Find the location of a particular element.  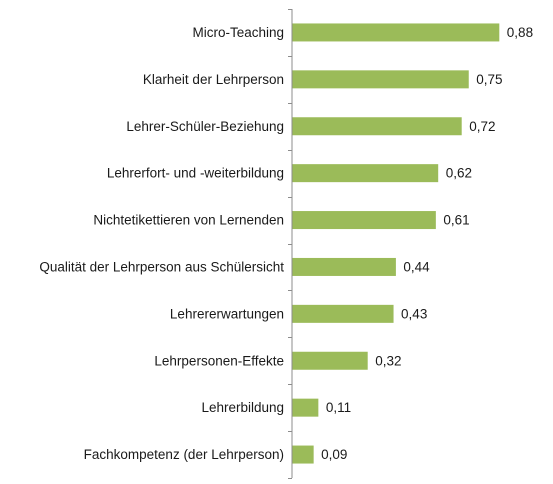

category-axis is located at coordinates (290, 244).